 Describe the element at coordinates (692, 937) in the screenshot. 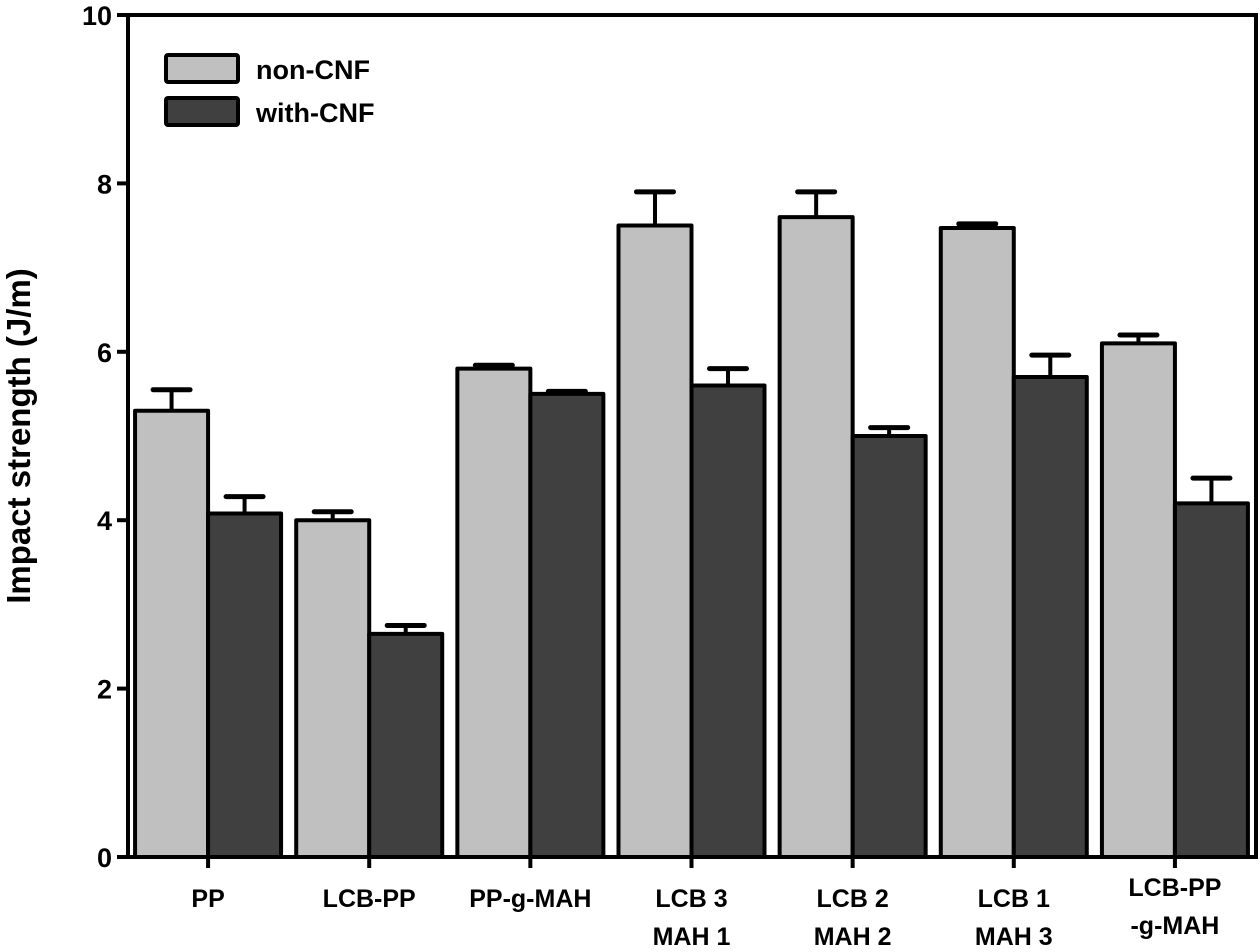

I see `x-category-label: MAH 1` at that location.